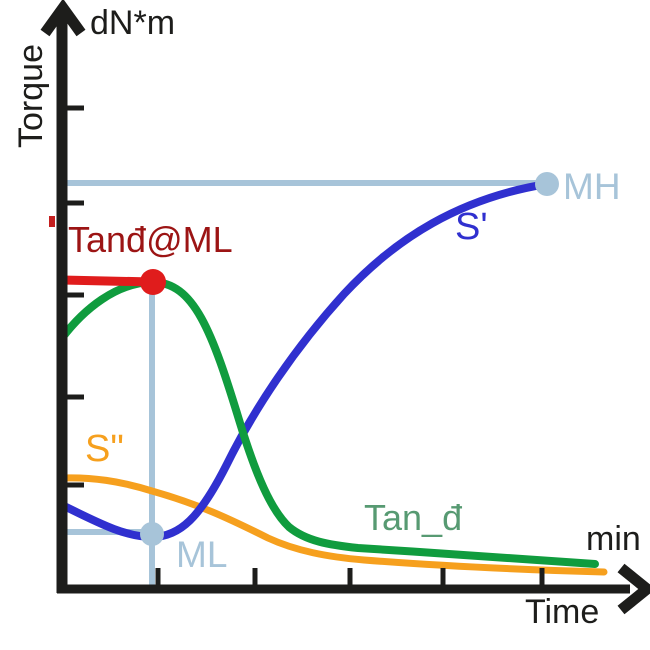 The height and width of the screenshot is (650, 650). I want to click on y-axis-title: Torque, so click(31, 96).